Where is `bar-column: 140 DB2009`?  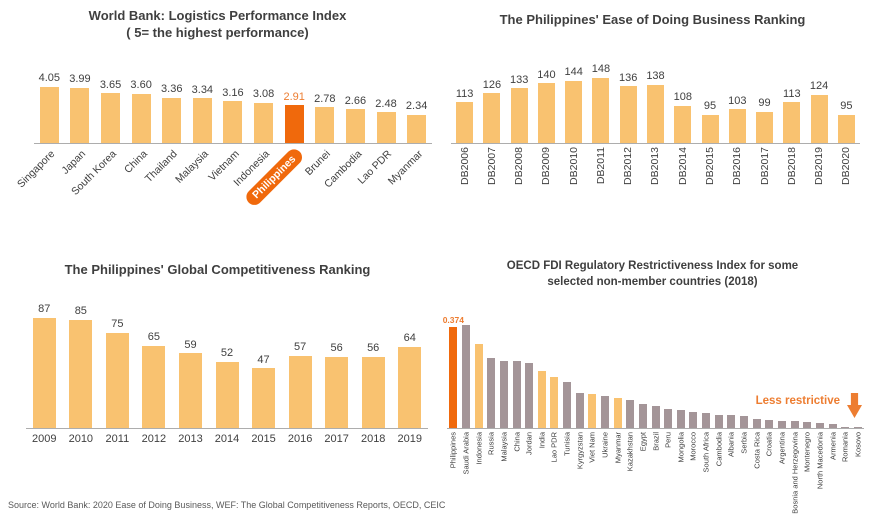
bar-column: 140 DB2009 is located at coordinates (546, 125).